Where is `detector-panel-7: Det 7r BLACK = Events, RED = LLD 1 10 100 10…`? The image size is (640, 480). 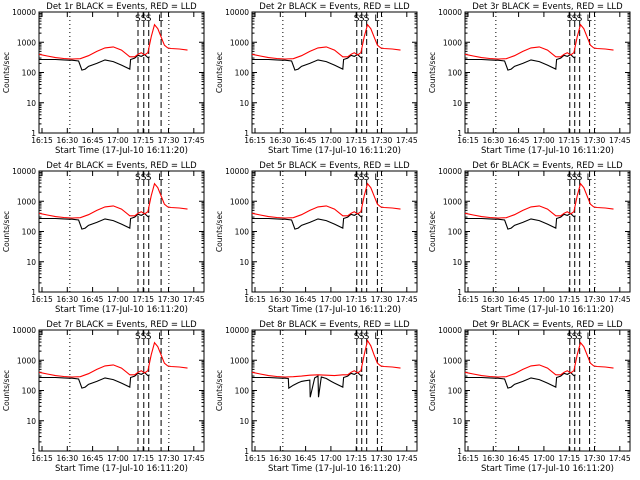
detector-panel-7: Det 7r BLACK = Events, RED = LLD 1 10 100 10… is located at coordinates (103, 397).